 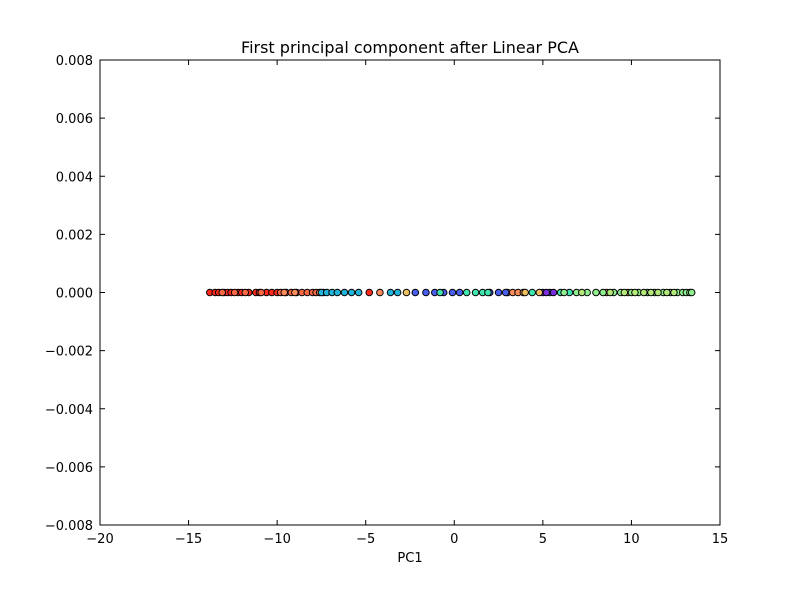 What do you see at coordinates (69, 352) in the screenshot?
I see `y-tick-label: −0.002` at bounding box center [69, 352].